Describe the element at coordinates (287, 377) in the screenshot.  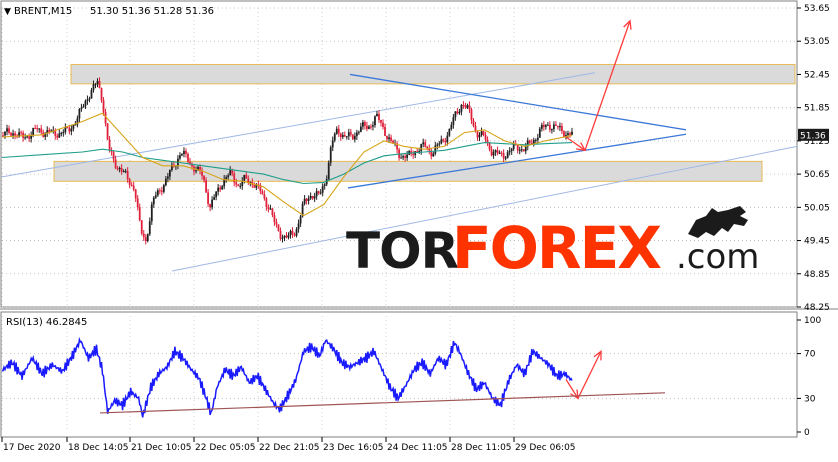
I see `rsi-line` at that location.